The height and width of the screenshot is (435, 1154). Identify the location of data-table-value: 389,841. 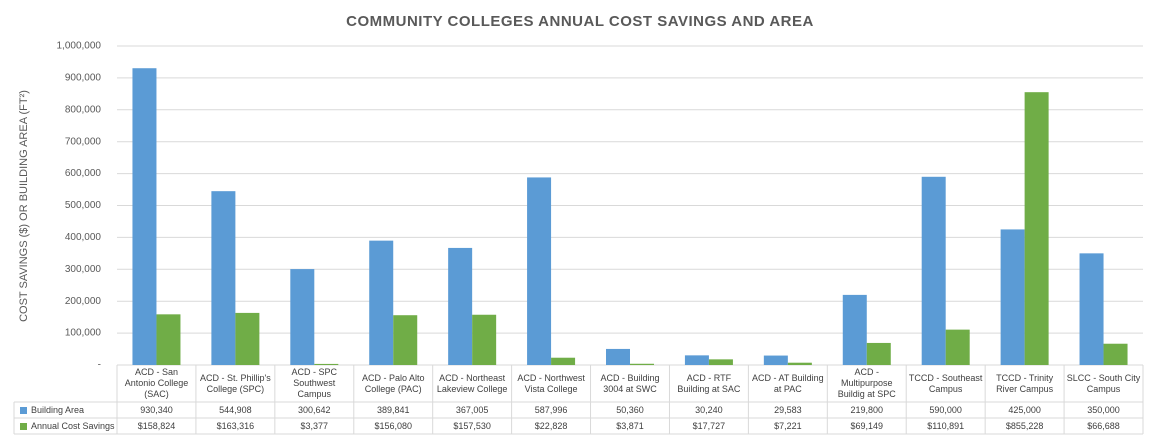
(393, 409).